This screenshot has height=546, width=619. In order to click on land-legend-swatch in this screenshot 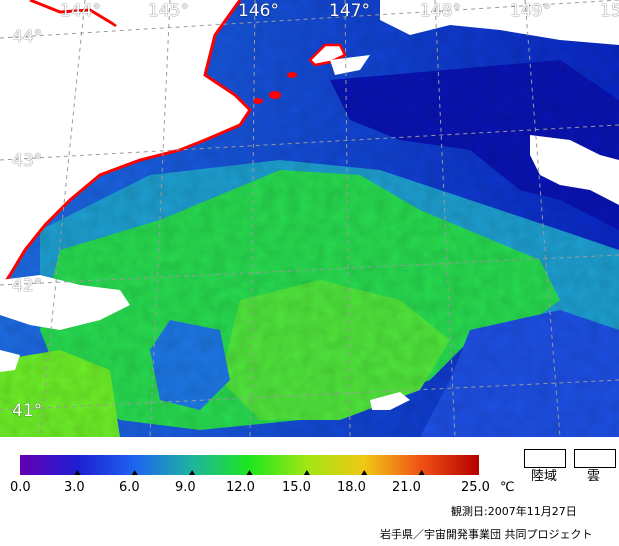, I will do `click(545, 458)`.